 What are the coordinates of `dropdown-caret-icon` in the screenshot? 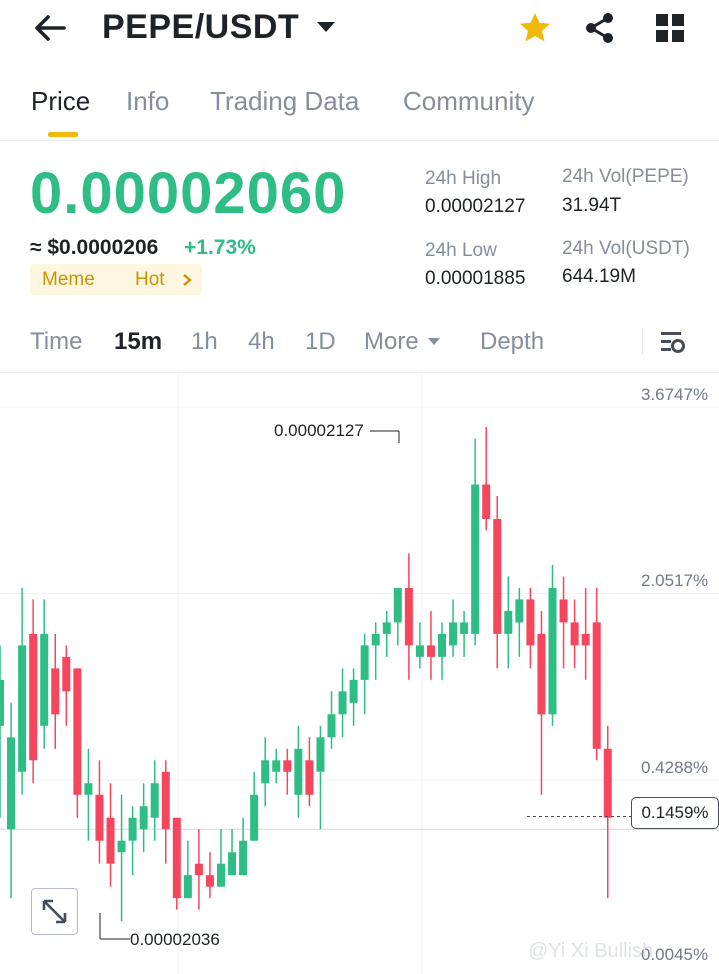 It's located at (326, 27).